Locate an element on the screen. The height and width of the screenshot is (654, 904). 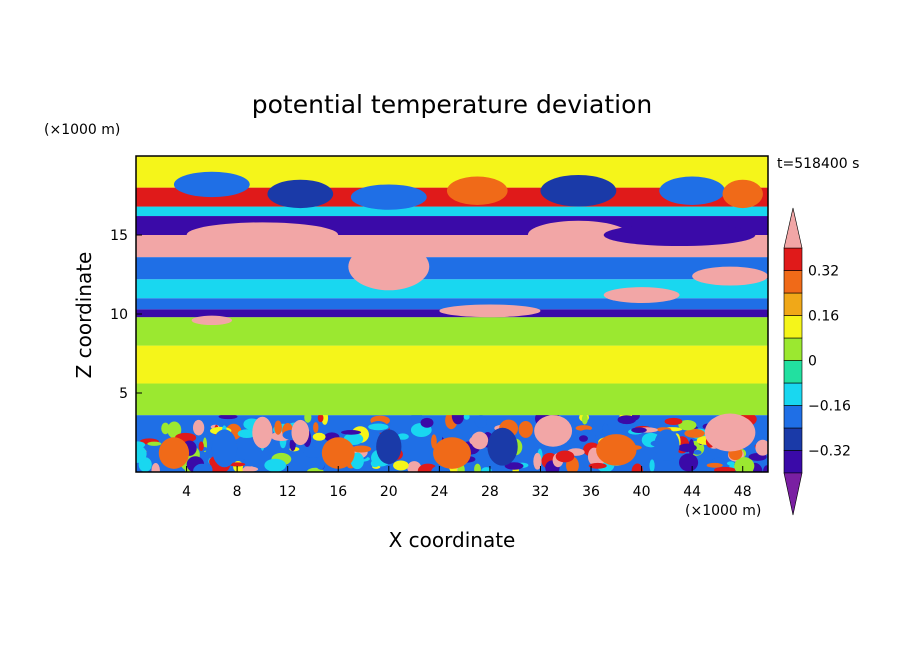
colorbar-bottom-extension is located at coordinates (793, 494).